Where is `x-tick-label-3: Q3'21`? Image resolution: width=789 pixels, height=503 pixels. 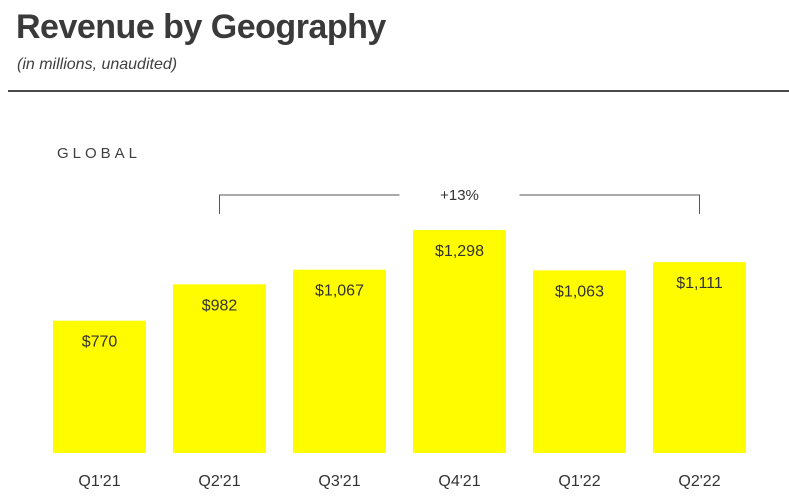 x-tick-label-3: Q3'21 is located at coordinates (339, 481).